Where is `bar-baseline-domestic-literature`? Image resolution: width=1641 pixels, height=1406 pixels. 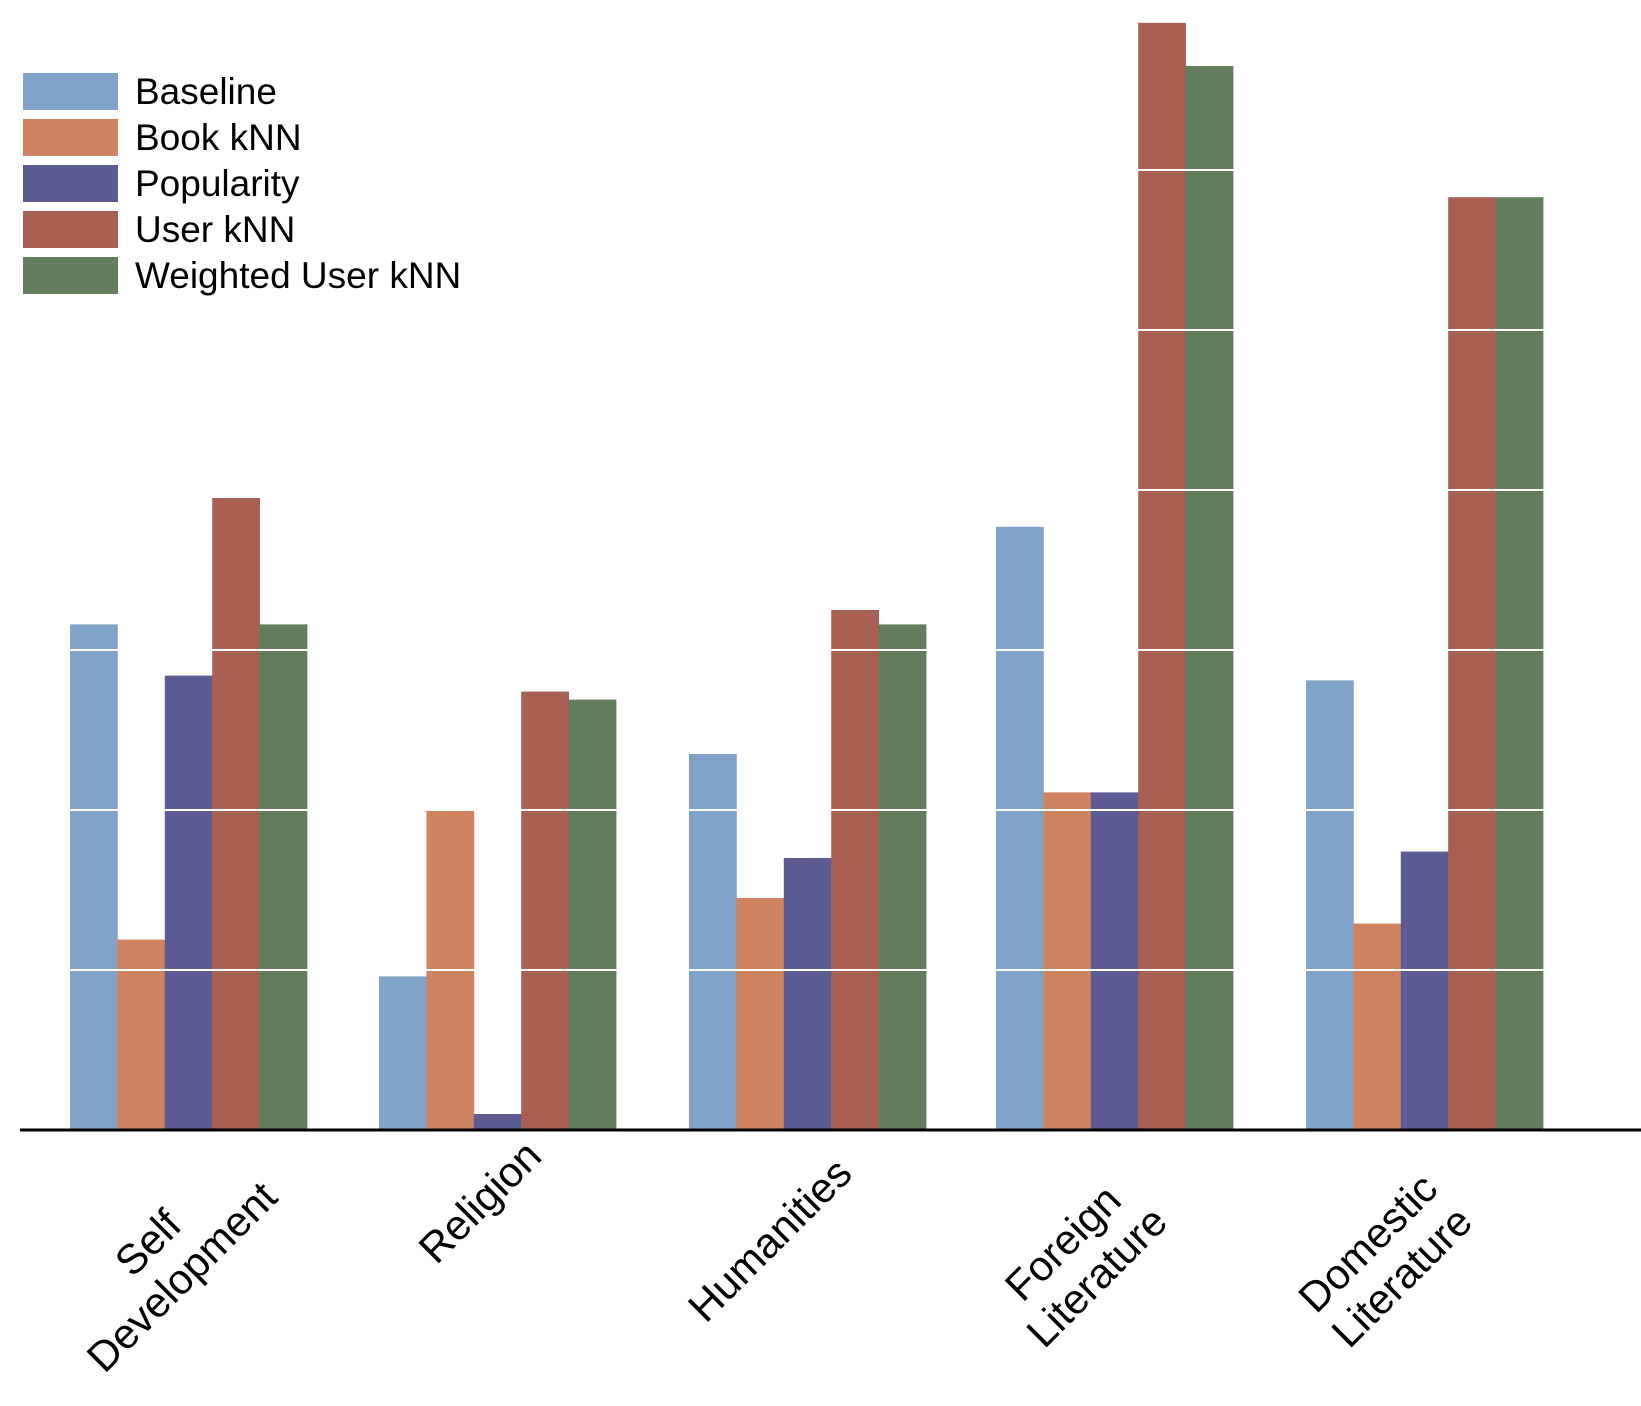 bar-baseline-domestic-literature is located at coordinates (1330, 905).